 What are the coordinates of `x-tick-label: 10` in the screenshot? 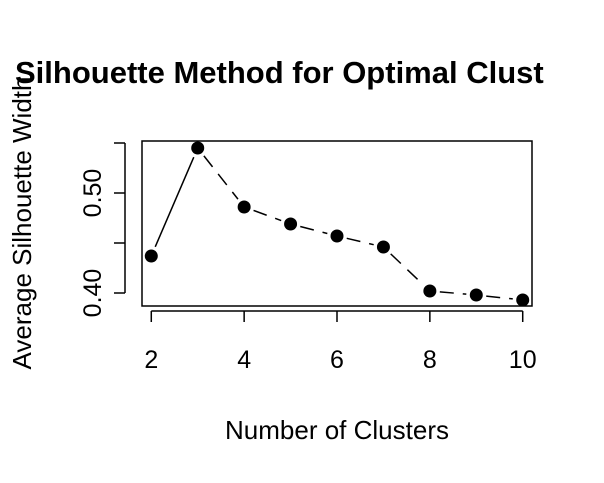 It's located at (523, 360).